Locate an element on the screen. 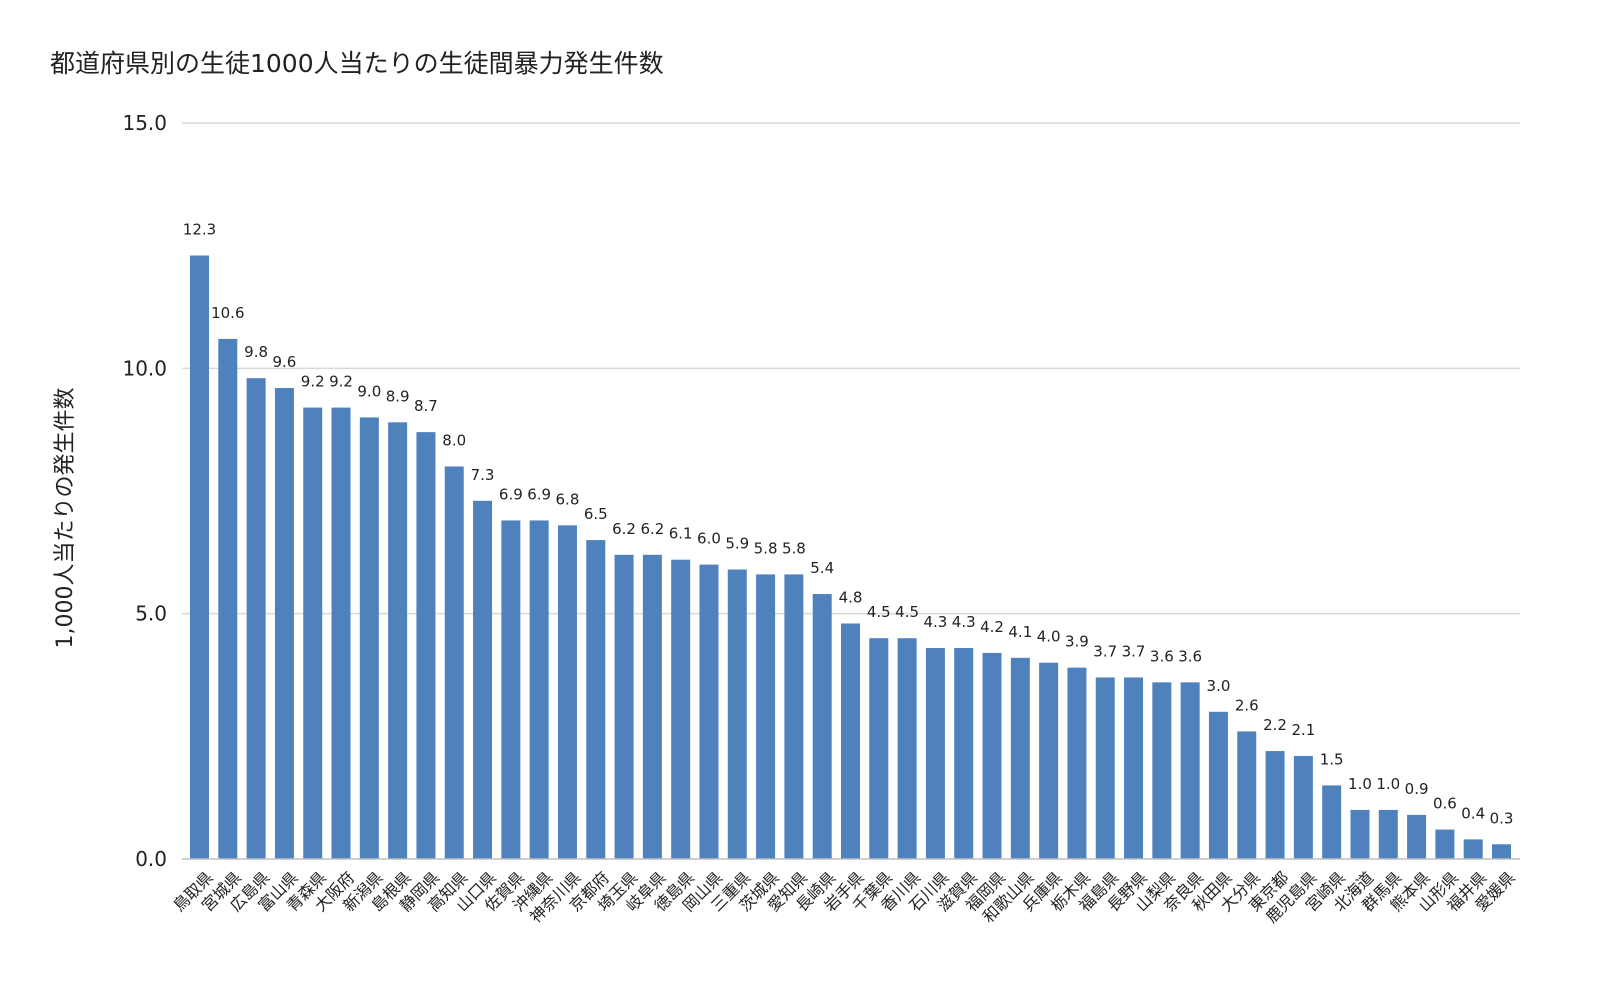 This screenshot has width=1600, height=992. data-label: 12.3 is located at coordinates (199, 229).